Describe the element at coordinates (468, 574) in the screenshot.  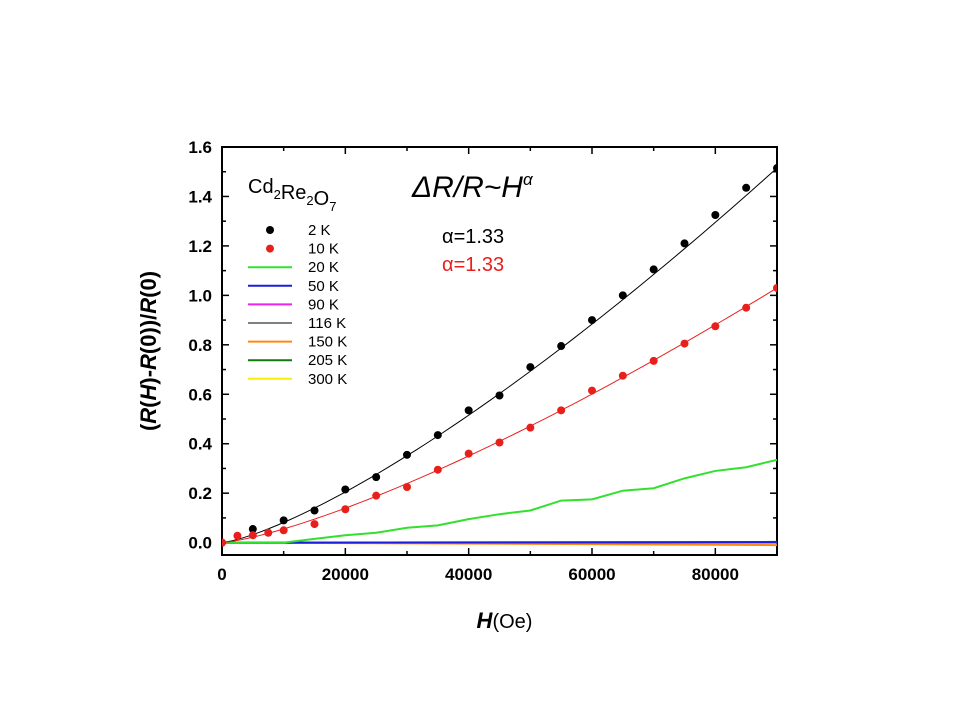
I see `x-tick-label: 40000` at that location.